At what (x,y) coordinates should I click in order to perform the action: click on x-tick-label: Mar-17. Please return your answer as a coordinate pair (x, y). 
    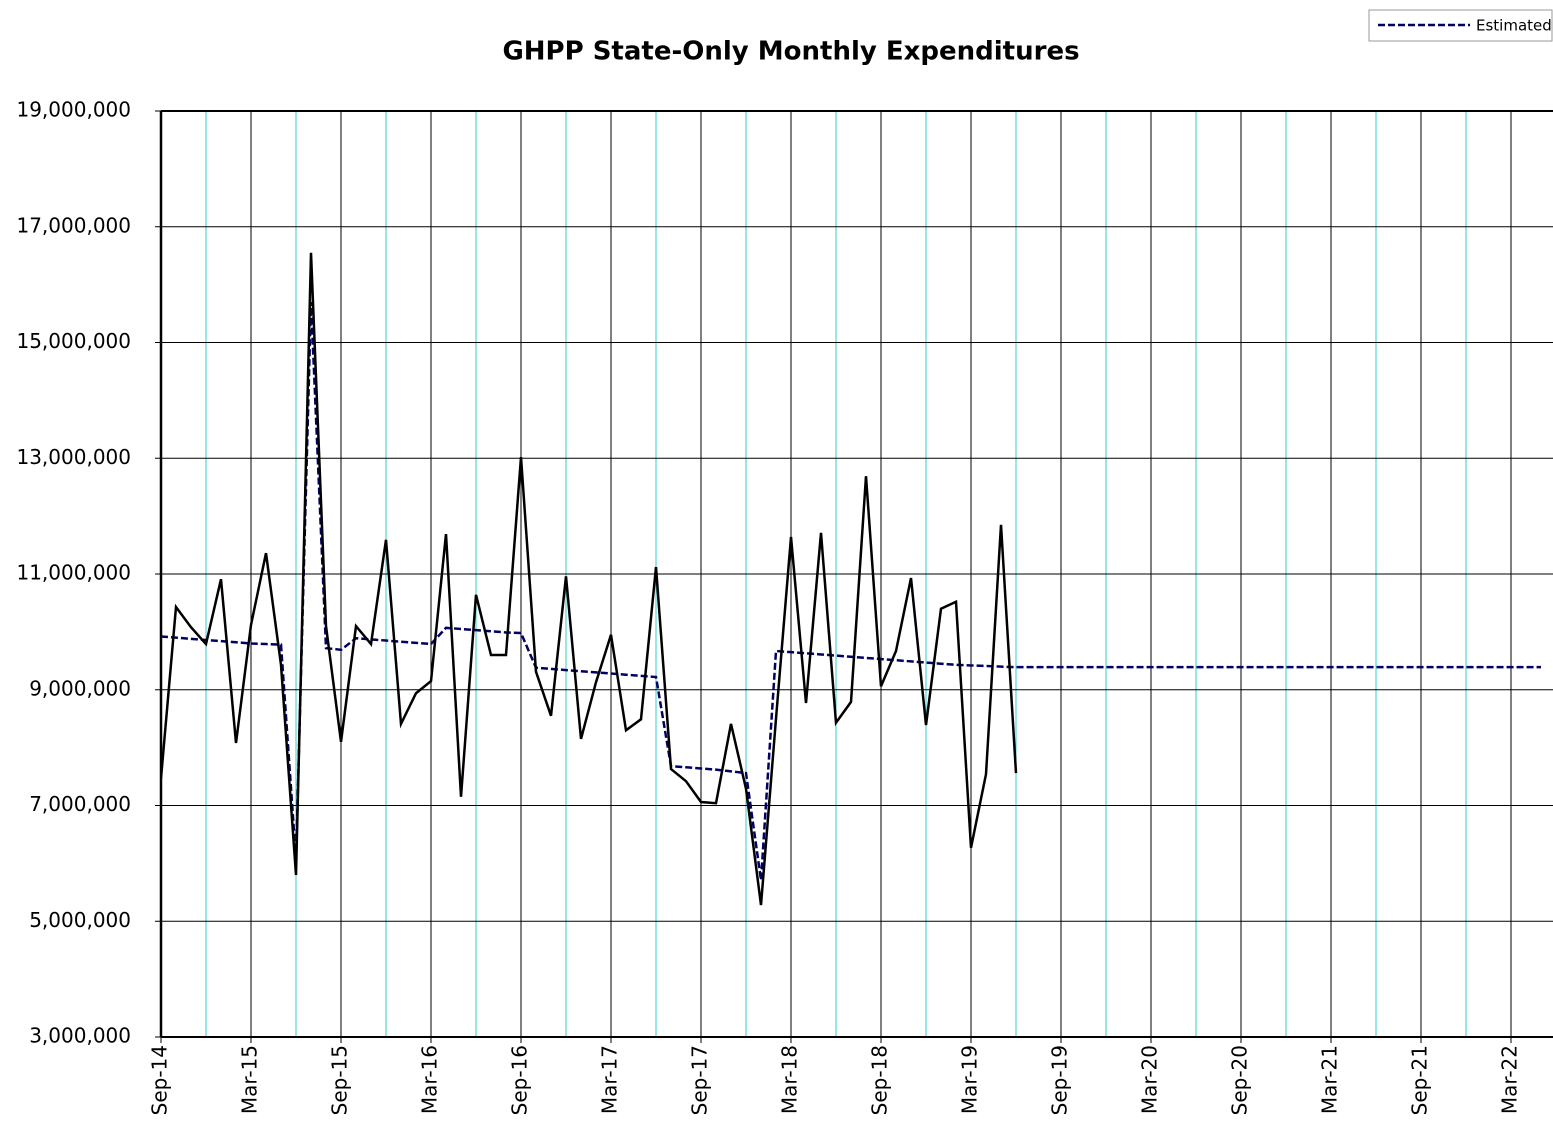
    Looking at the image, I should click on (610, 1079).